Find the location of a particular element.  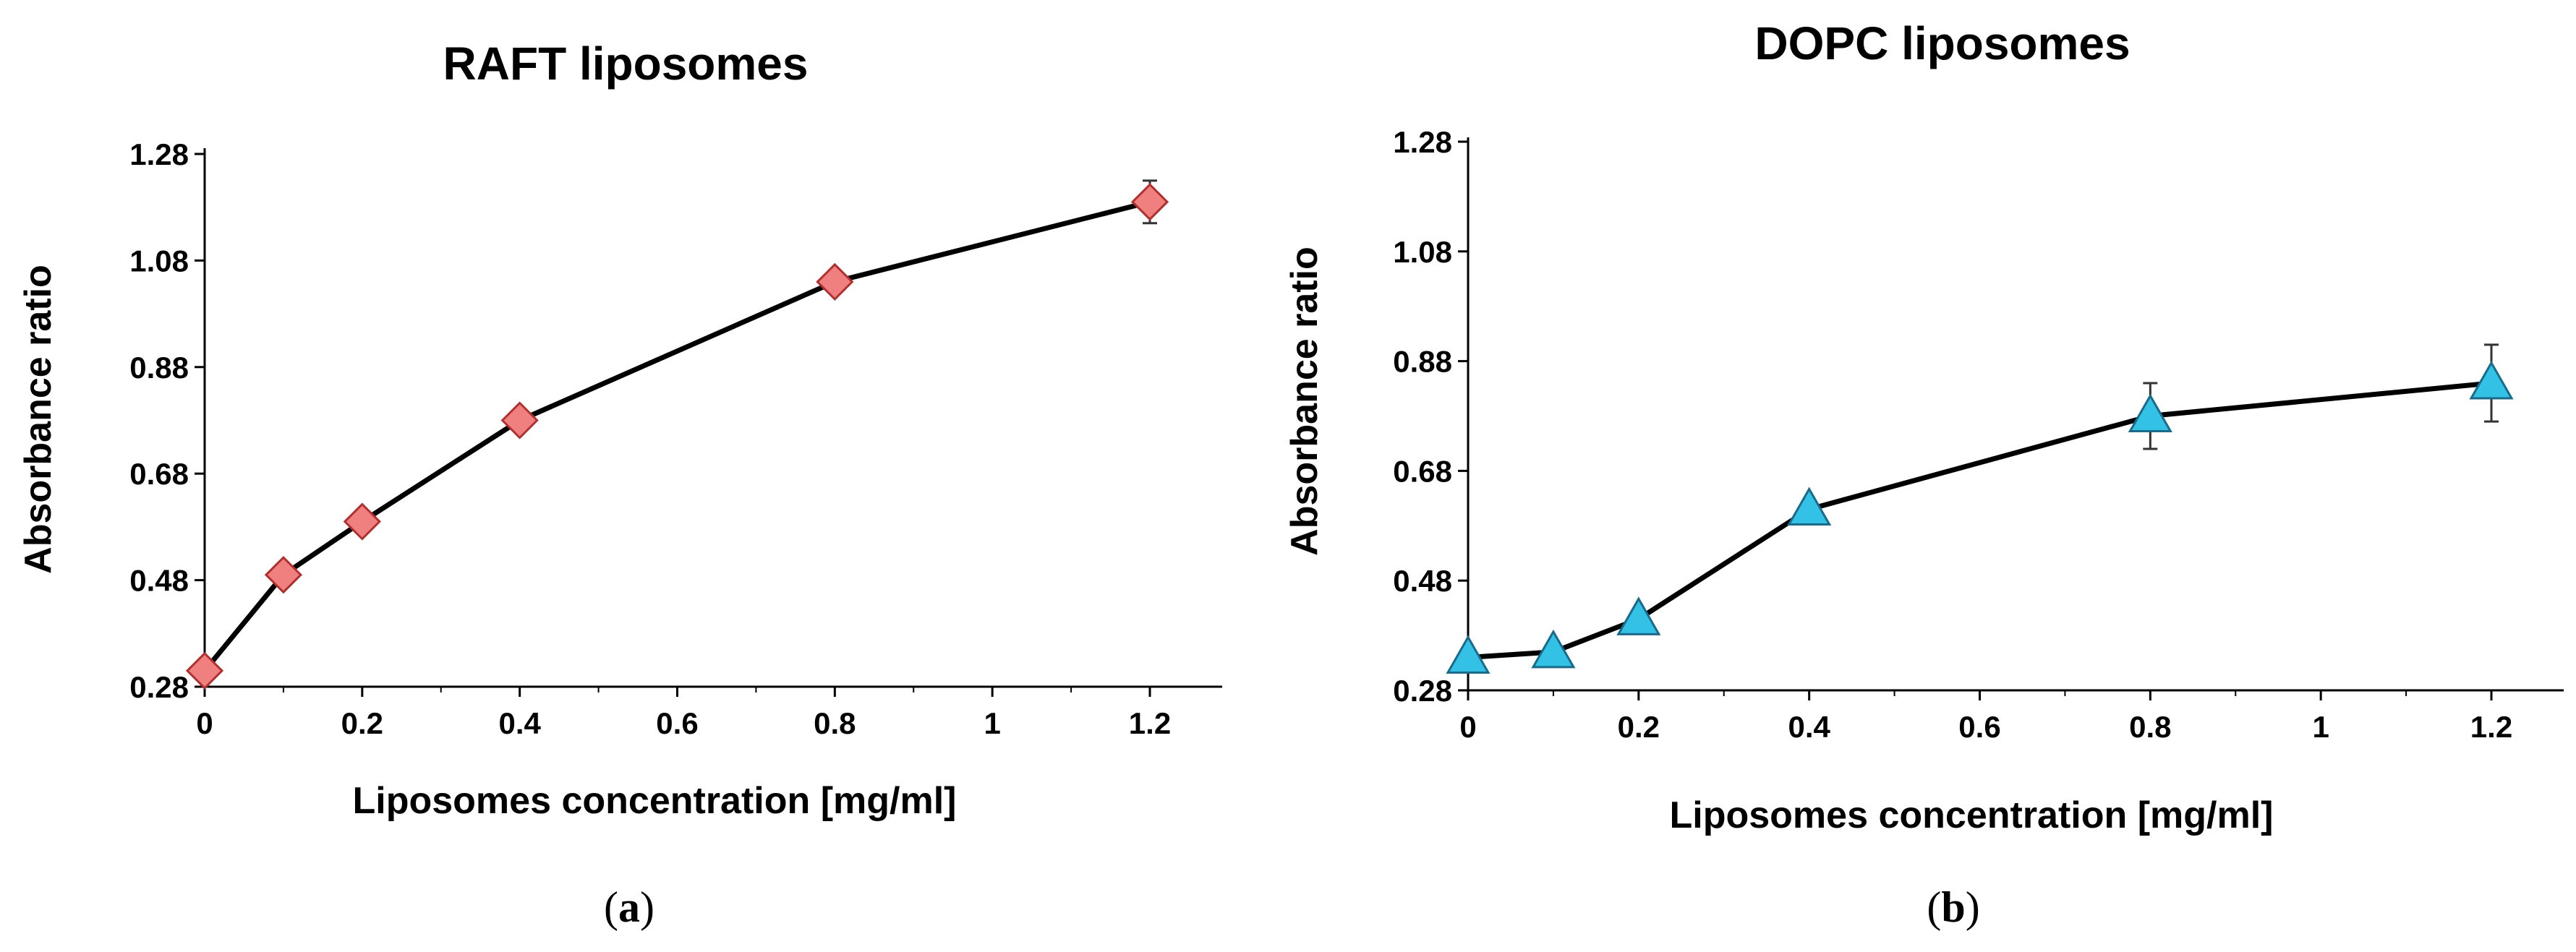

chart-b-y-tick-label: 0.68 is located at coordinates (1422, 471).